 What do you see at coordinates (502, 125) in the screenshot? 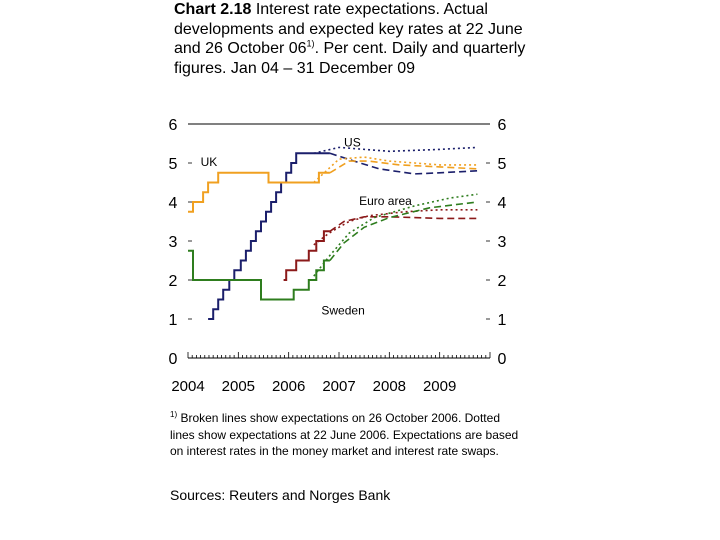
I see `y-tick-label-right: 6` at bounding box center [502, 125].